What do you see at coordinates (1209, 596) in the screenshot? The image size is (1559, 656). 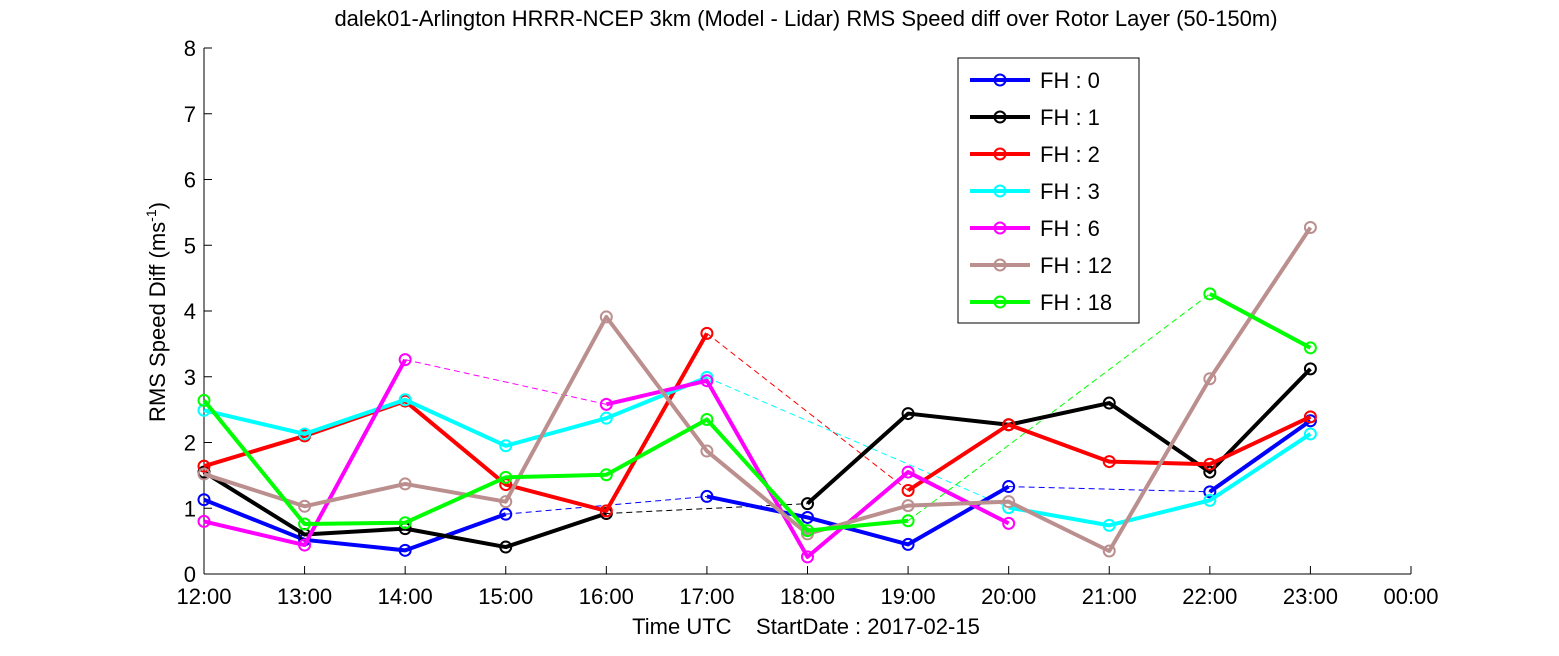 I see `x-tick-label: 22:00` at bounding box center [1209, 596].